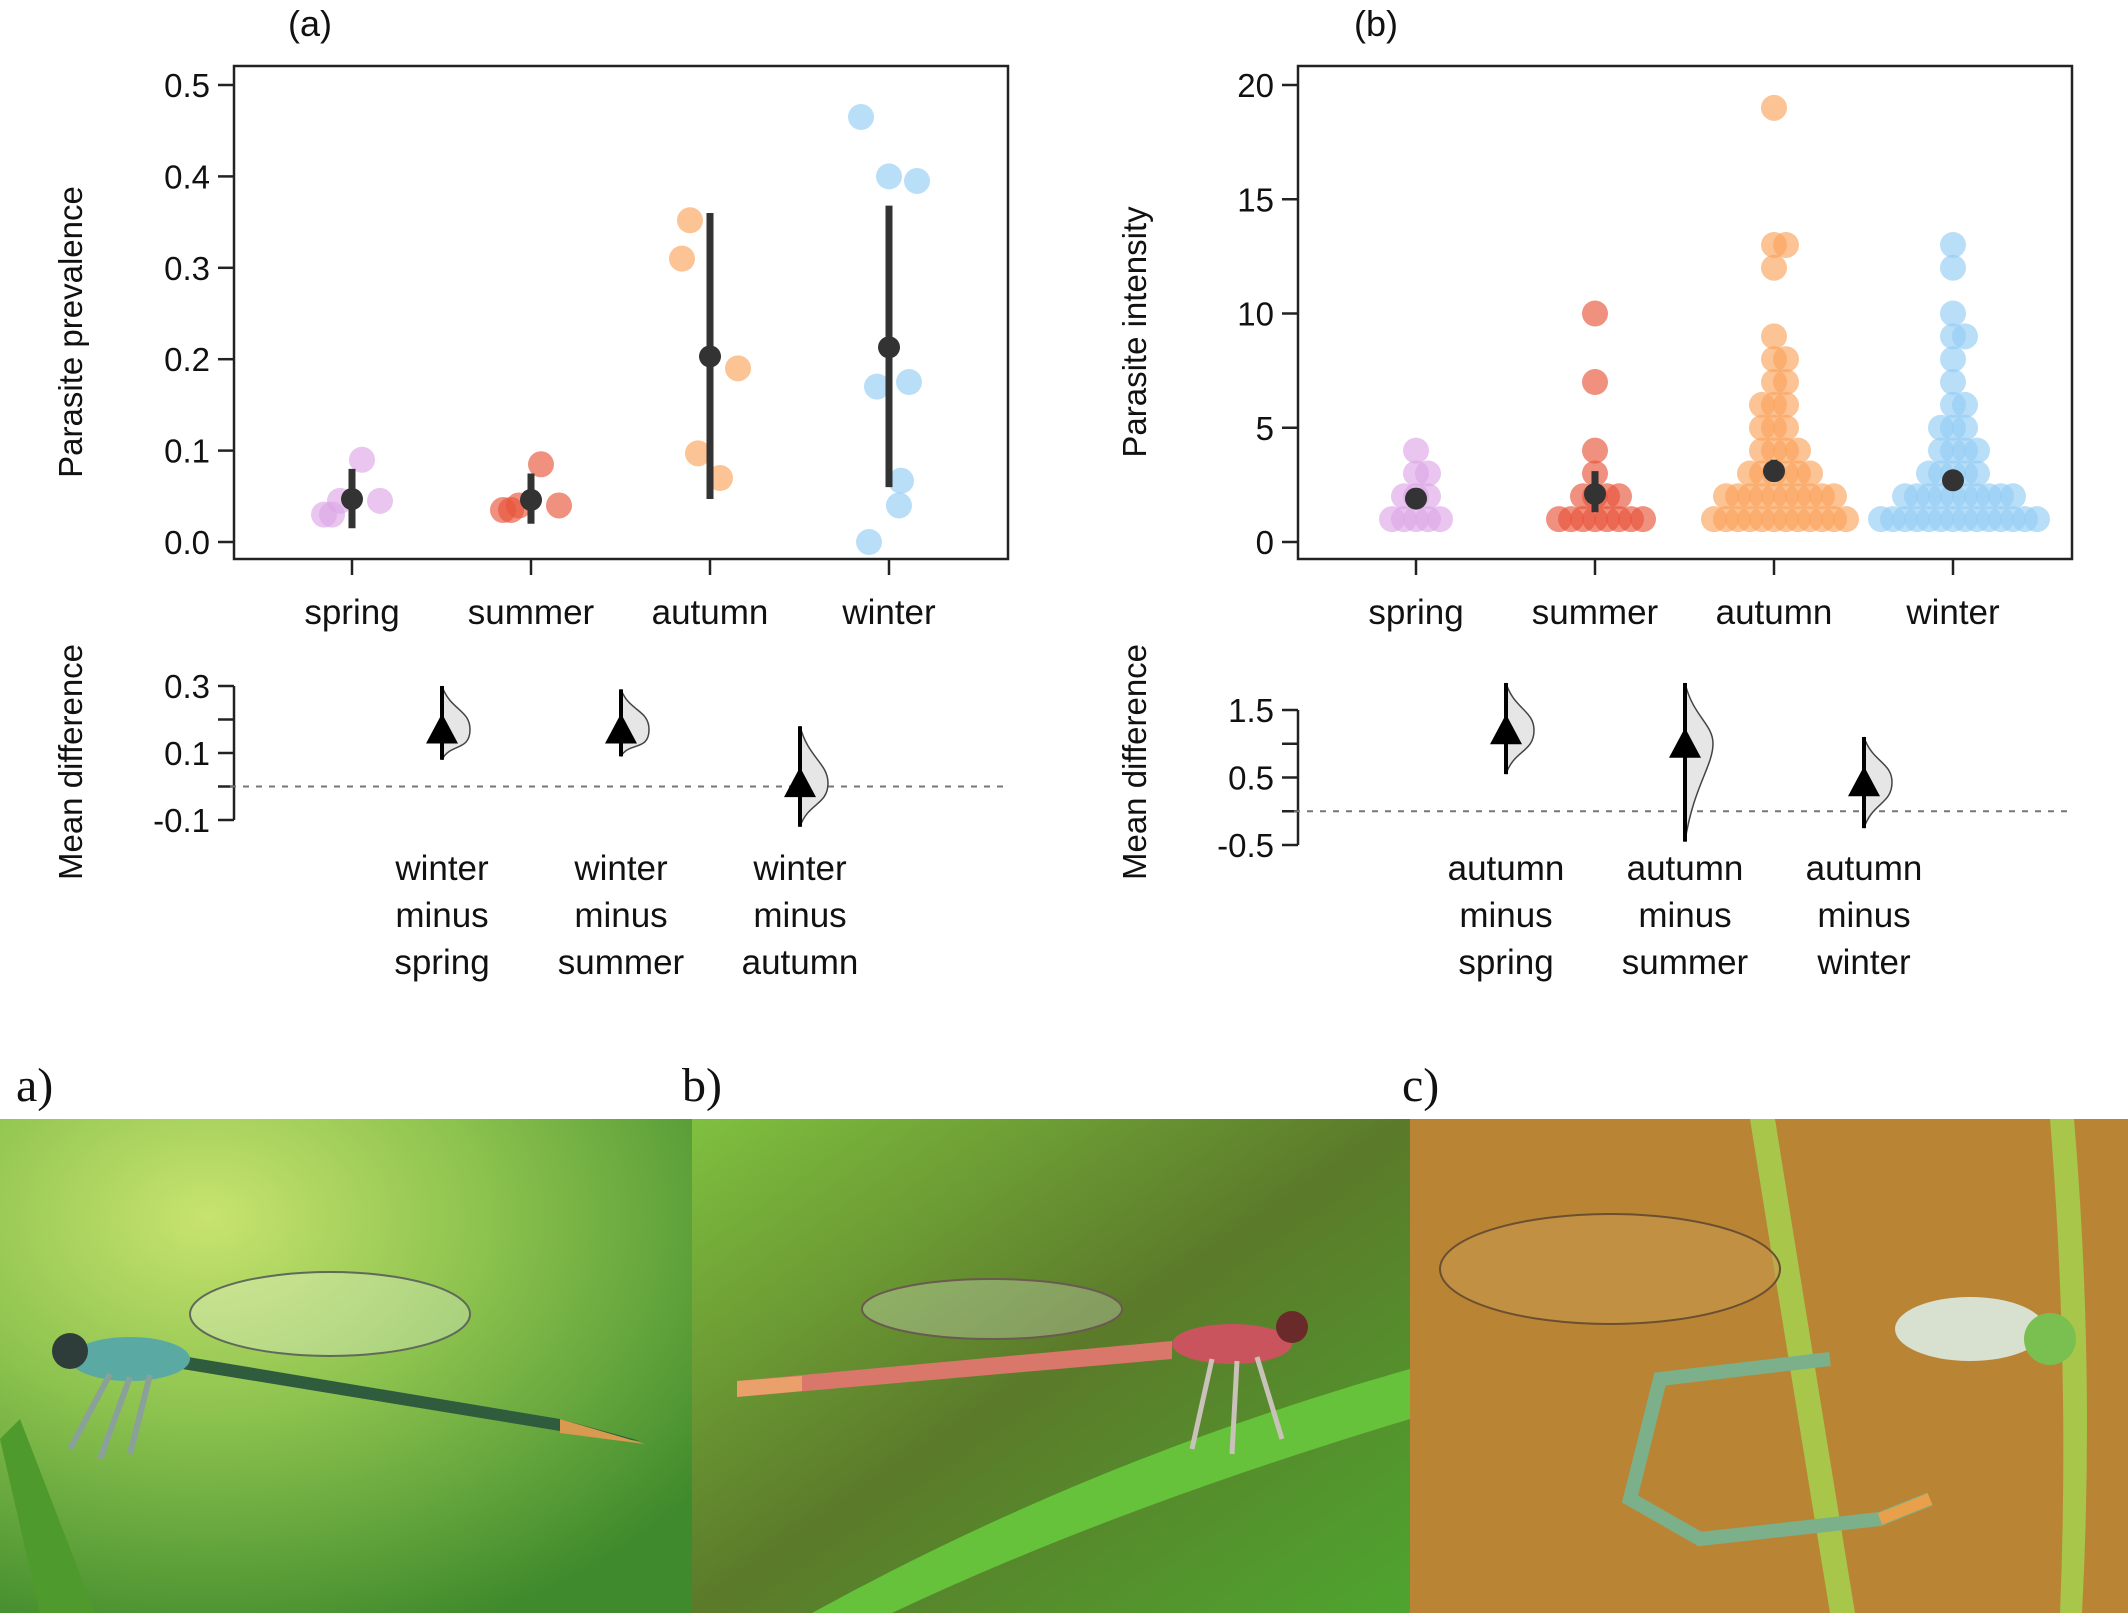  Describe the element at coordinates (1952, 612) in the screenshot. I see `x-tick-label: winter` at that location.